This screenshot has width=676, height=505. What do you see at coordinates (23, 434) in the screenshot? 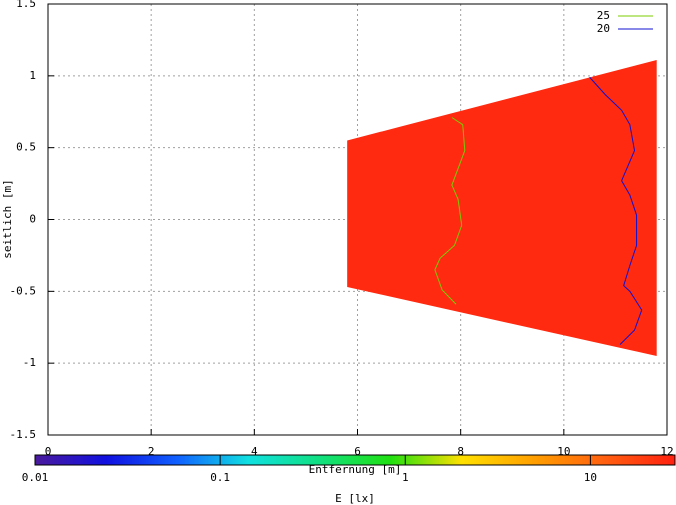
I see `y-tick-label: -1.5` at bounding box center [23, 434].